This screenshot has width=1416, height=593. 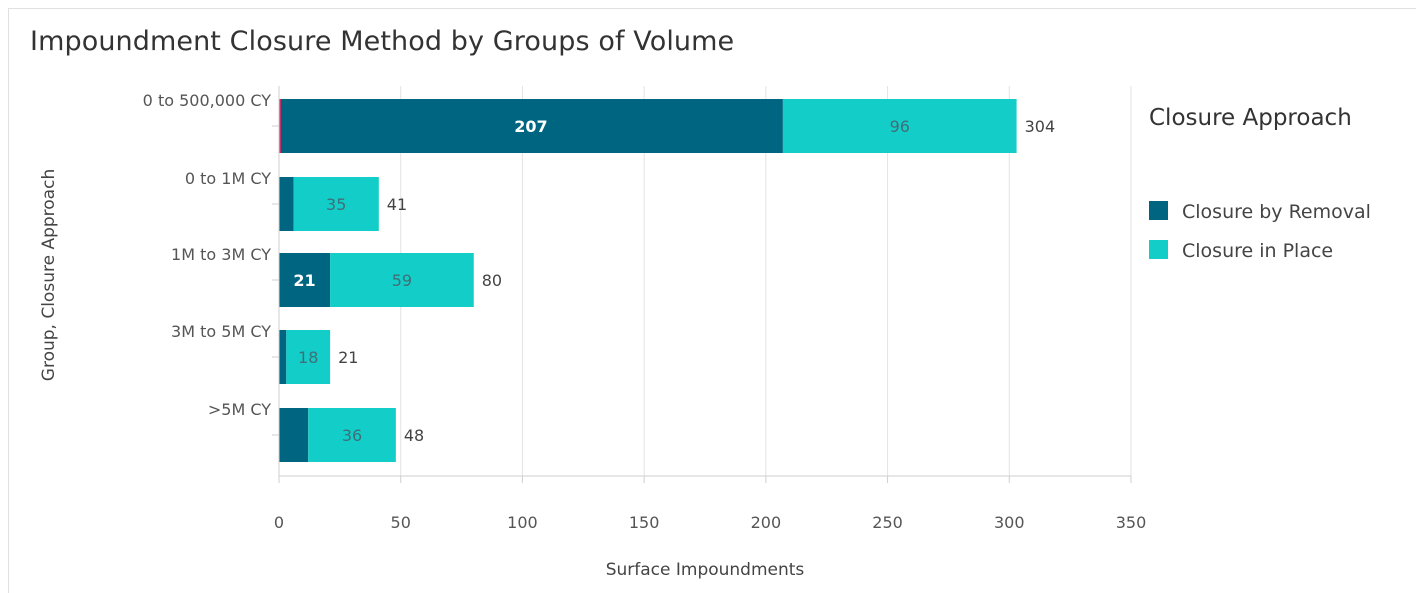 What do you see at coordinates (887, 522) in the screenshot?
I see `x-tick-label: 250` at bounding box center [887, 522].